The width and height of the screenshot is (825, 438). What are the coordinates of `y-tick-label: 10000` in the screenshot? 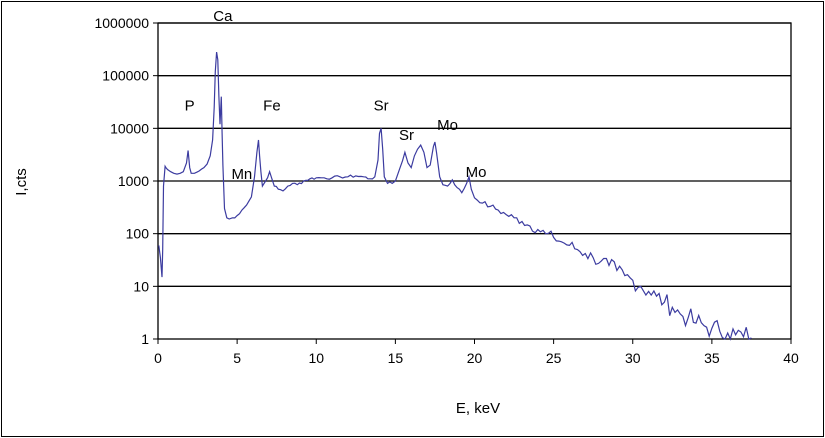 It's located at (129, 128).